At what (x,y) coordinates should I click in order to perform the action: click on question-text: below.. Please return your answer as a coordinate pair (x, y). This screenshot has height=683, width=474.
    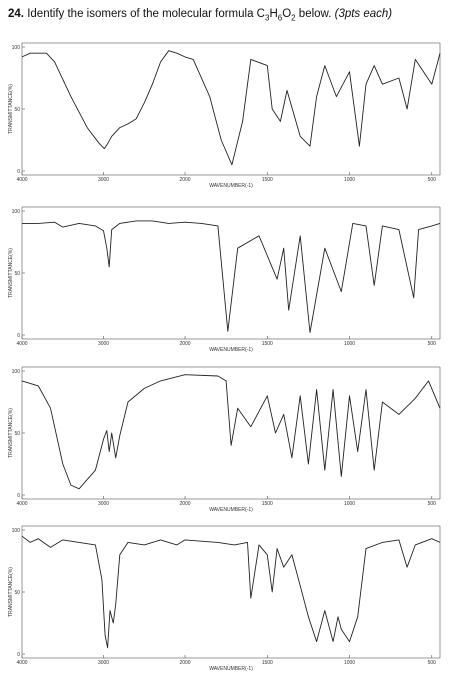
    Looking at the image, I should click on (315, 14).